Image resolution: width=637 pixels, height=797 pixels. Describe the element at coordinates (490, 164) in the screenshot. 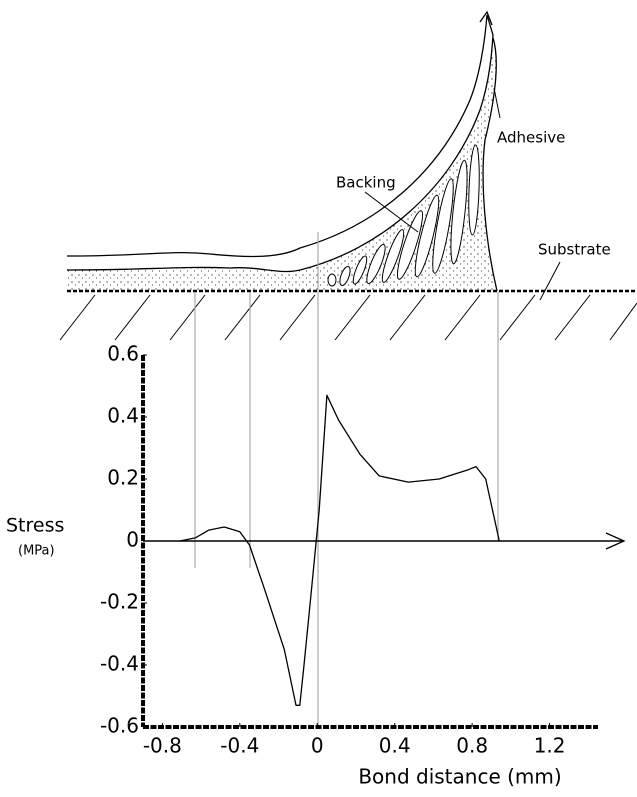

I see `adhesive-edge` at that location.